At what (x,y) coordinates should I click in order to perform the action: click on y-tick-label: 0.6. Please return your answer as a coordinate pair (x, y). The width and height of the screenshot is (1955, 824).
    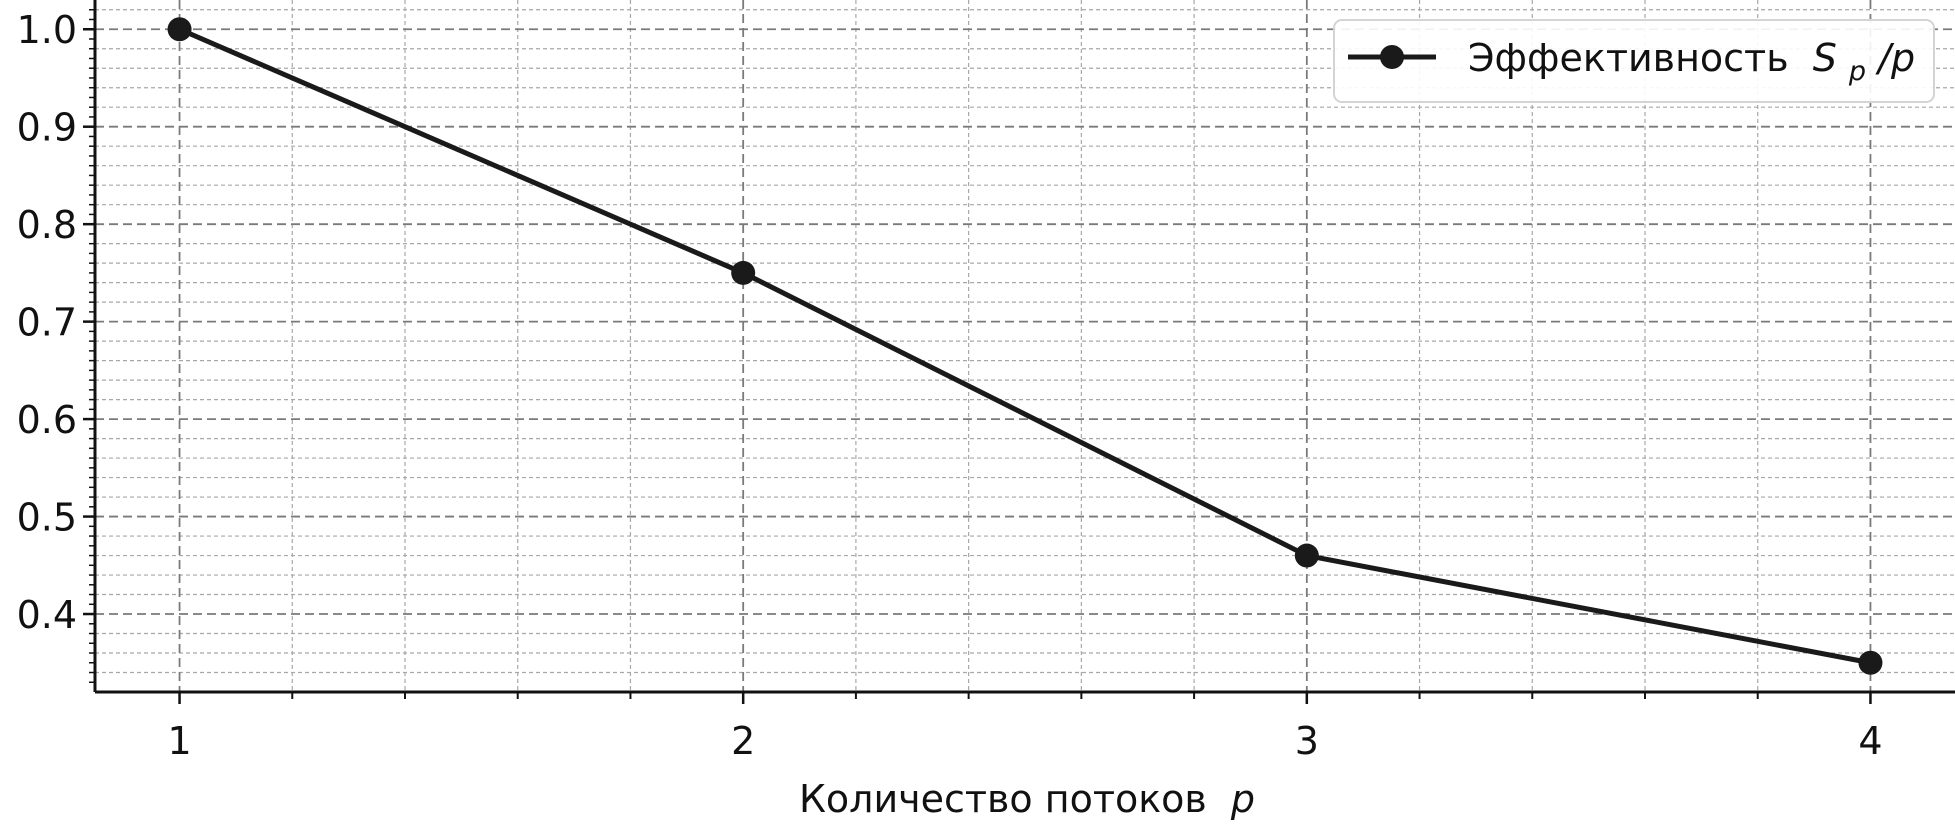
    Looking at the image, I should click on (47, 420).